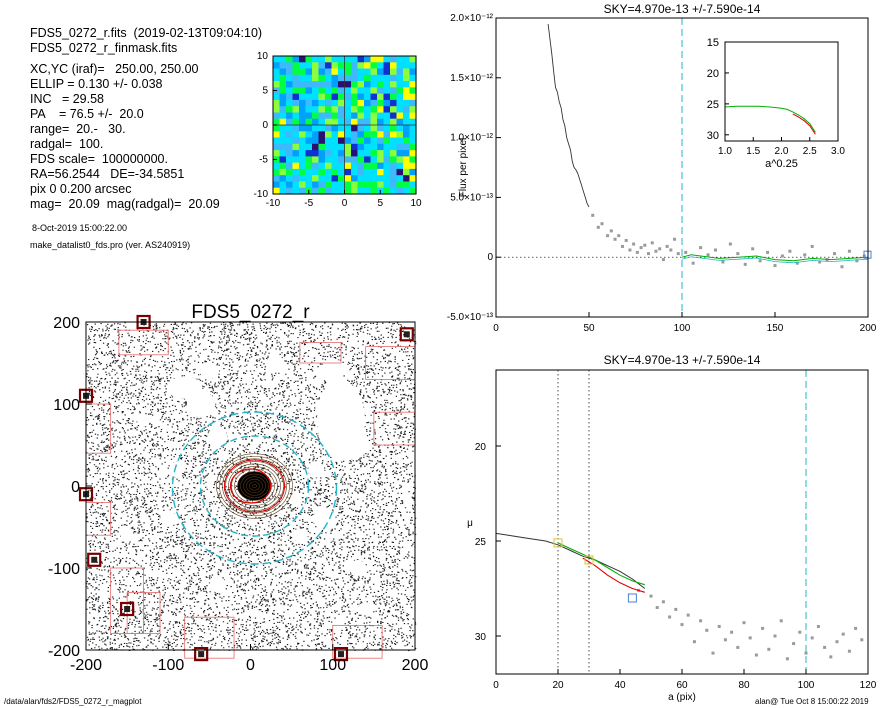 This screenshot has height=708, width=885. I want to click on x-tick-label: -100, so click(168, 665).